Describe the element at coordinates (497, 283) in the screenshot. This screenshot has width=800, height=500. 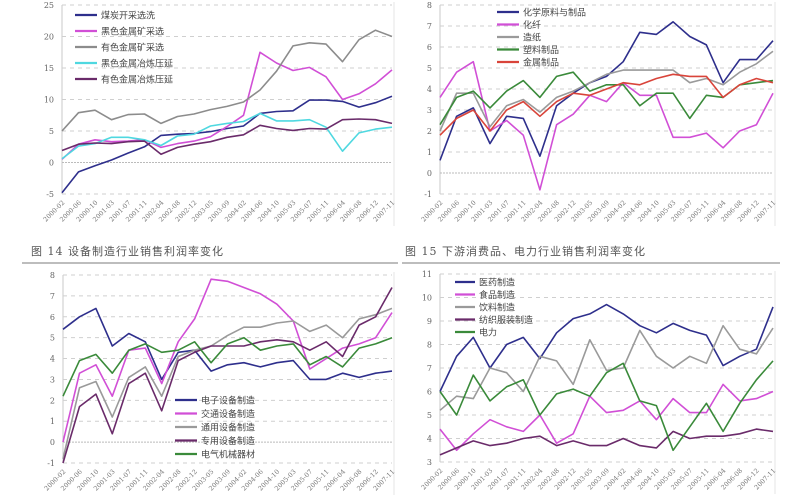
I see `legend-label: 医药制造` at that location.